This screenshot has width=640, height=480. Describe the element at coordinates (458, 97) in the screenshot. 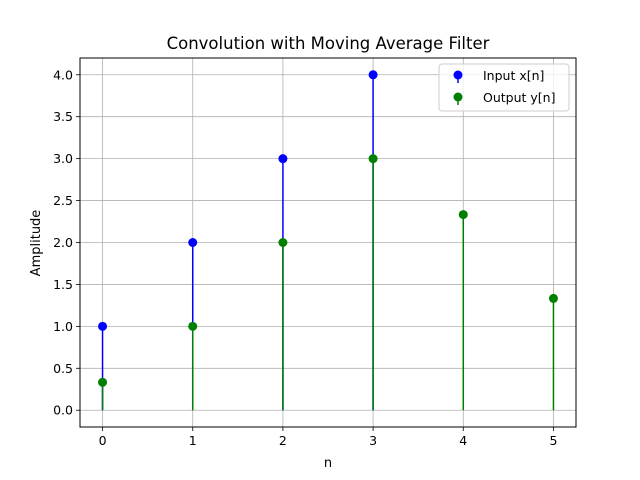

I see `legend-marker-output` at that location.